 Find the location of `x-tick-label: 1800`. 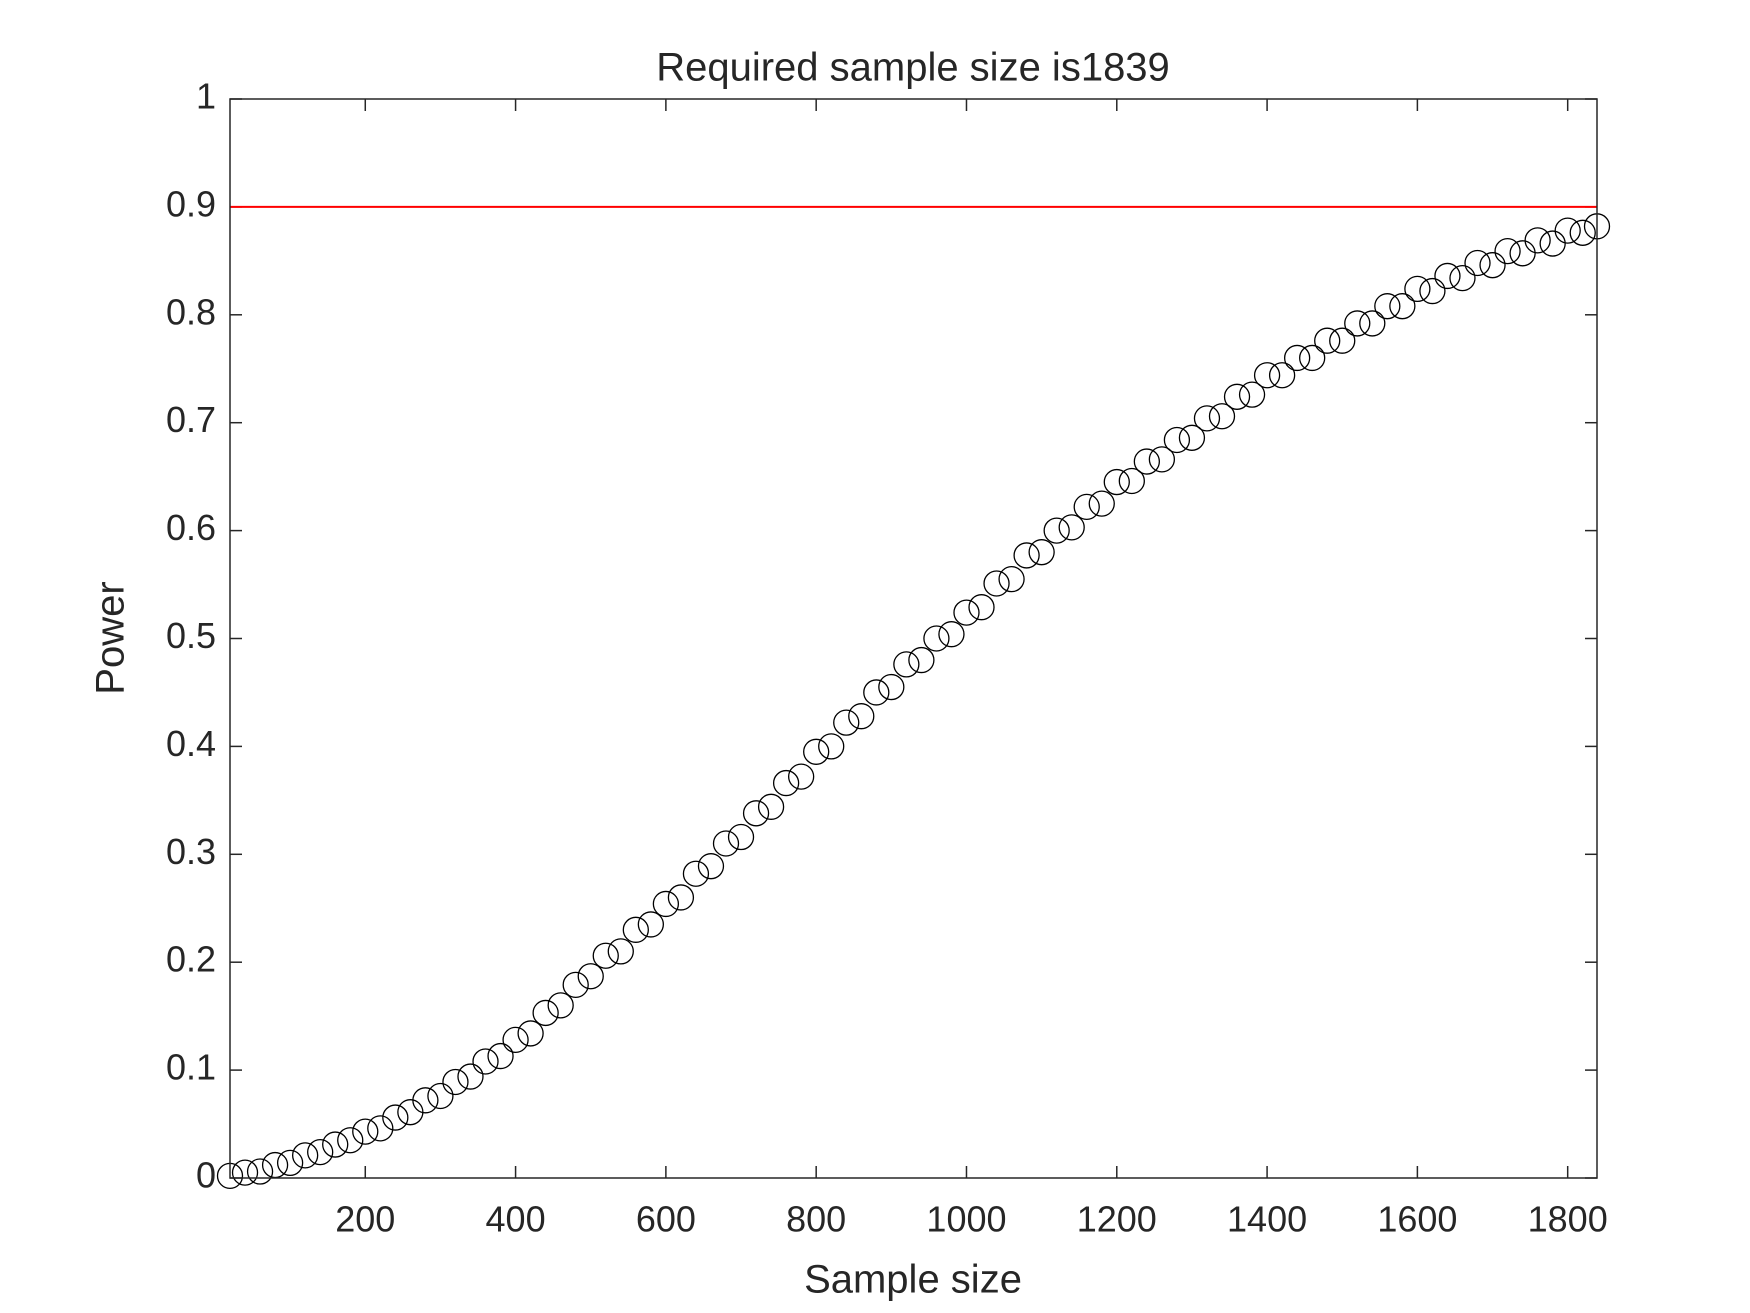

x-tick-label: 1800 is located at coordinates (1568, 1219).